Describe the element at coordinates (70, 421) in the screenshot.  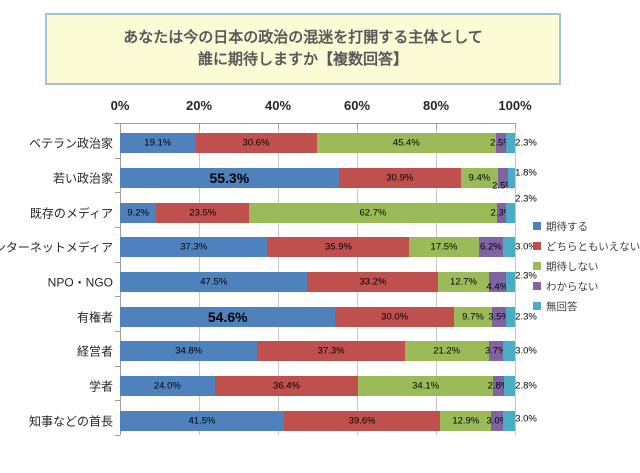
I see `category-label: 知事などの首長` at that location.